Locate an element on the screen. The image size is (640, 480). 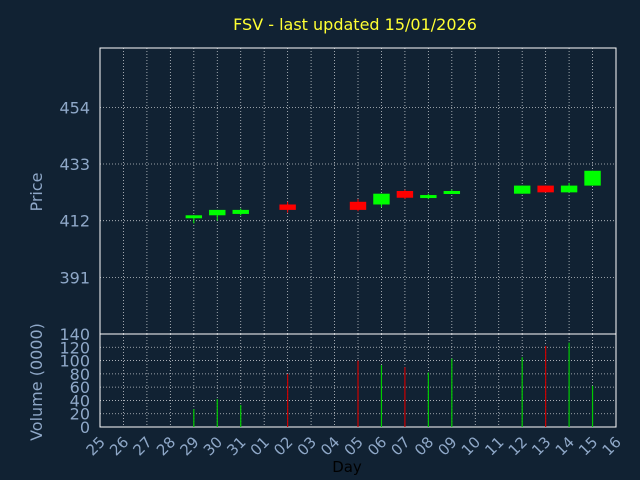
price-axis-label: Price is located at coordinates (36, 191).